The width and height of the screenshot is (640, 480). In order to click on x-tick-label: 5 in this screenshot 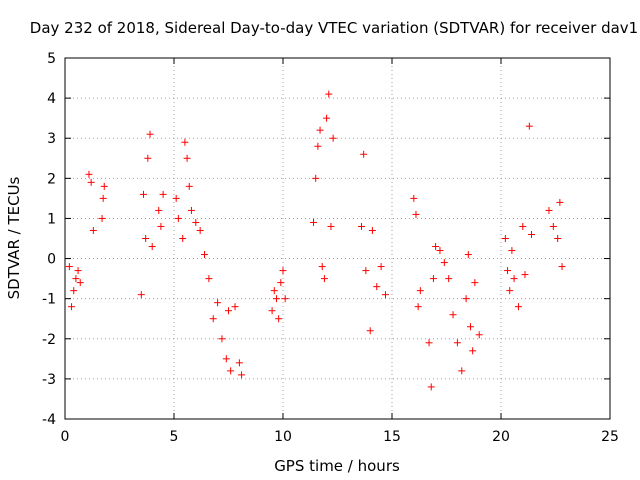, I will do `click(174, 437)`.